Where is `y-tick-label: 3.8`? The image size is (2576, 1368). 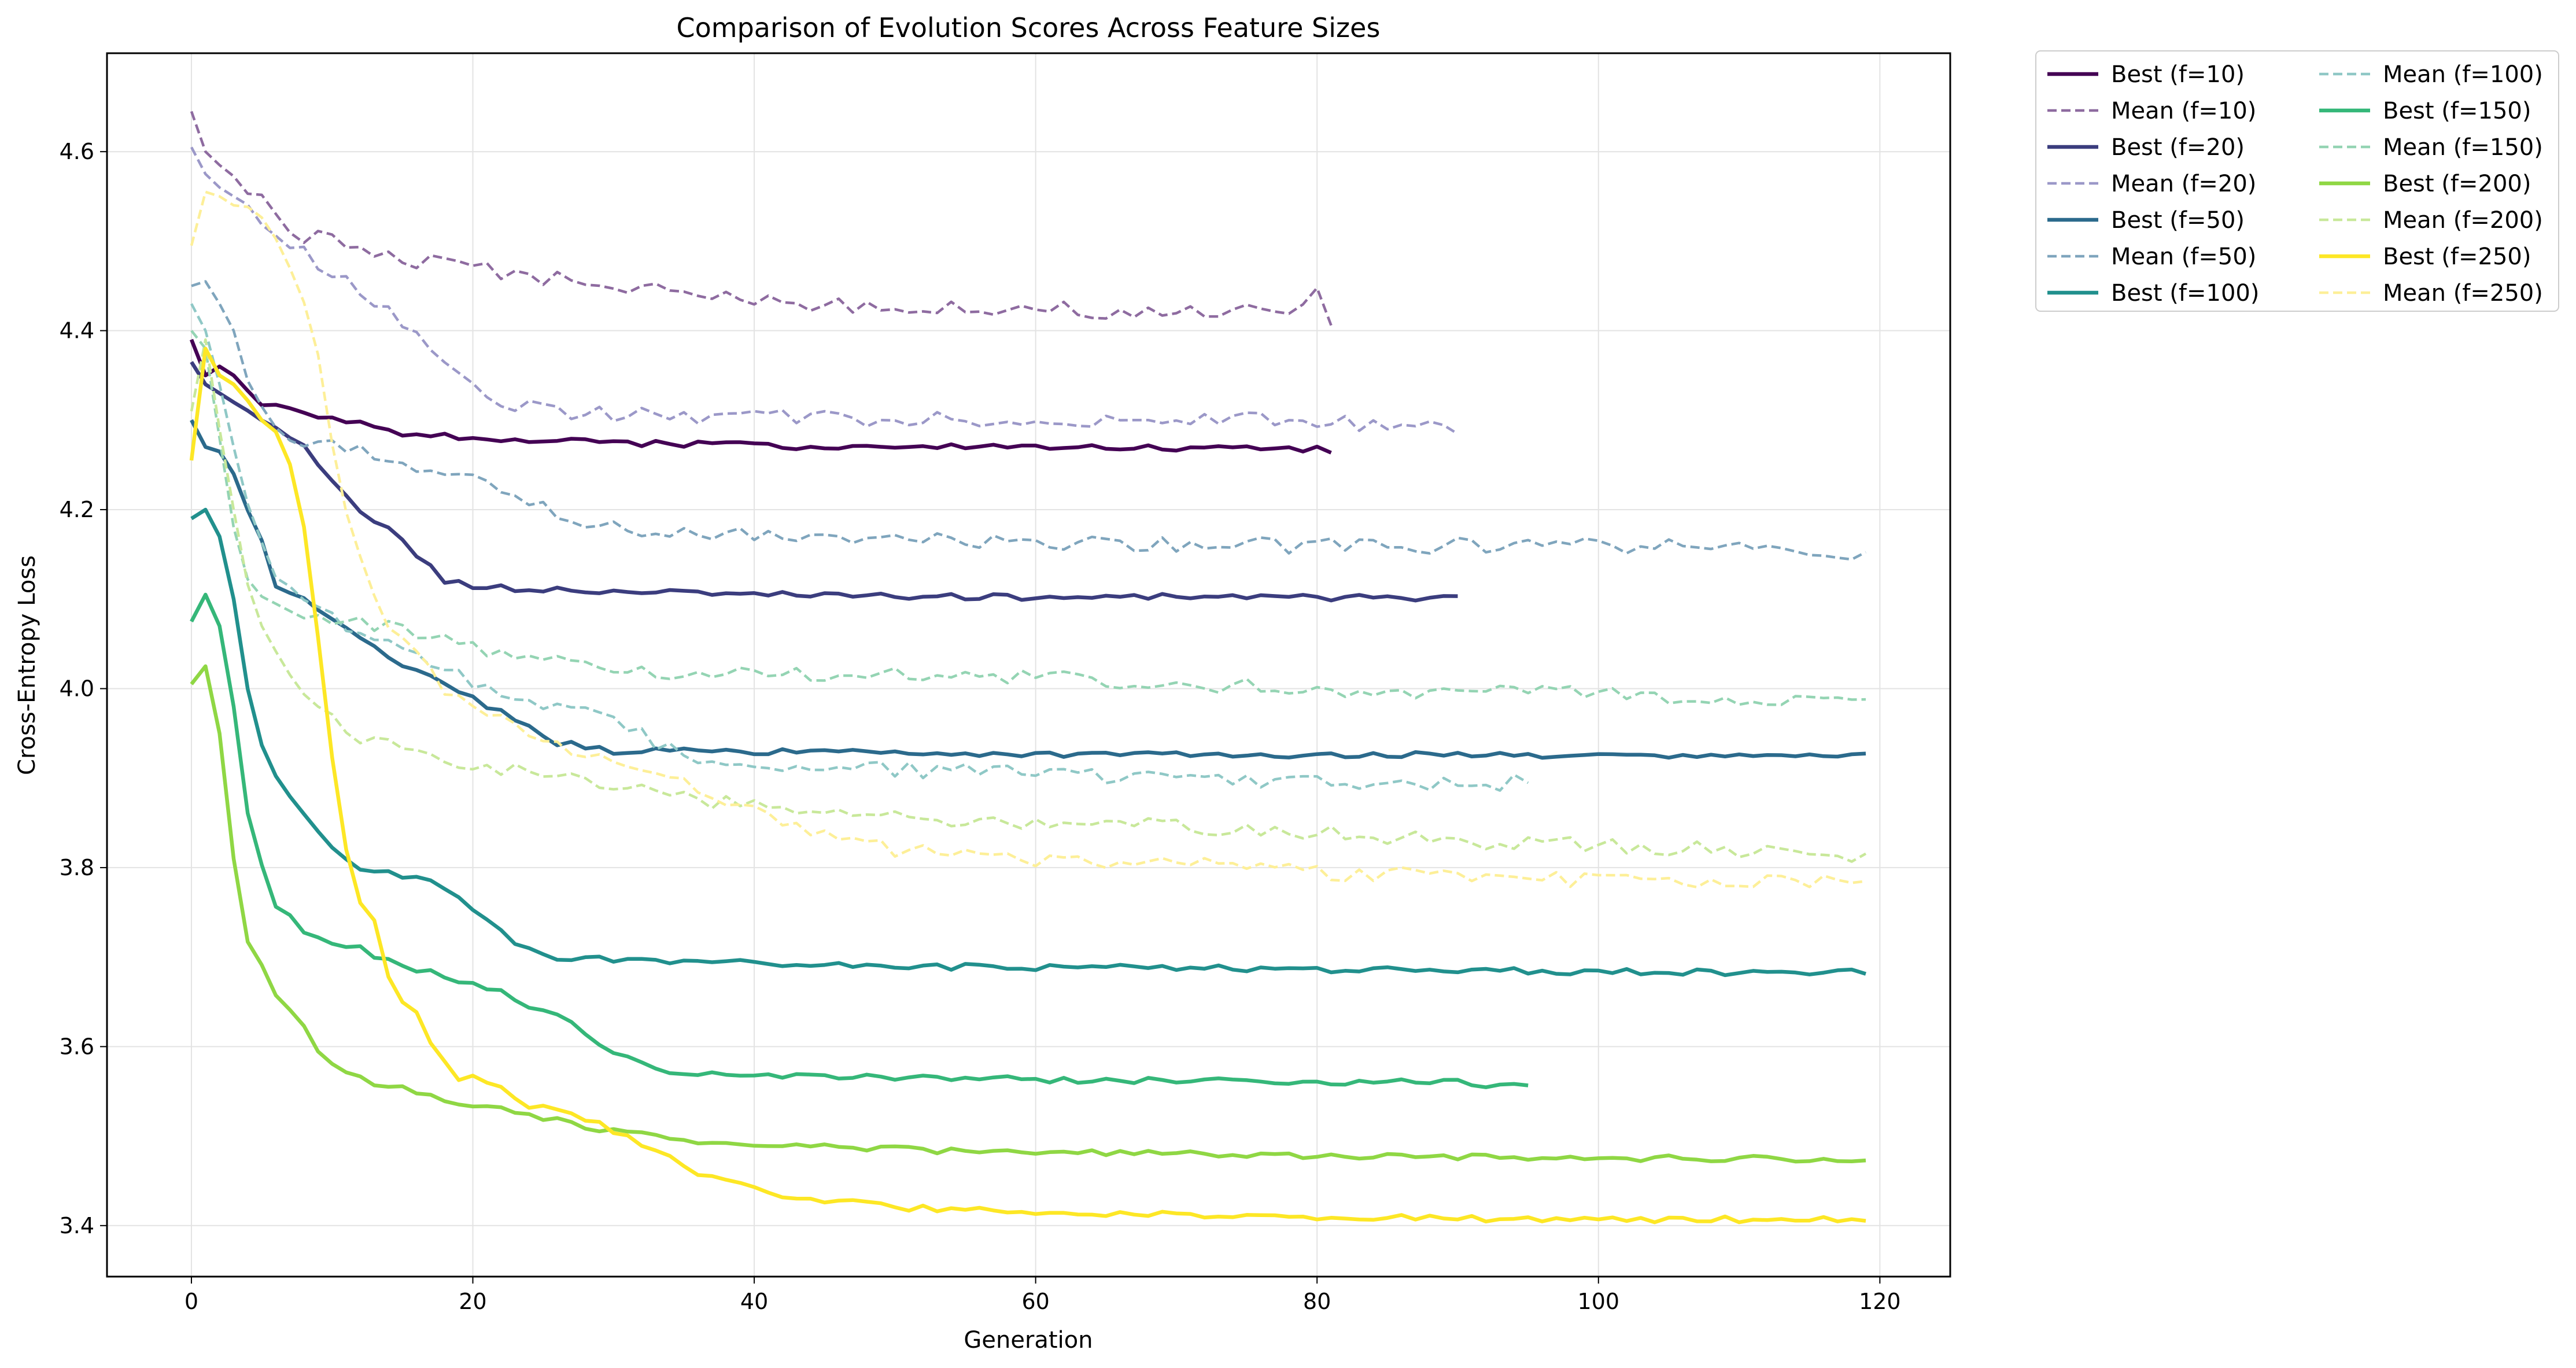
y-tick-label: 3.8 is located at coordinates (77, 867).